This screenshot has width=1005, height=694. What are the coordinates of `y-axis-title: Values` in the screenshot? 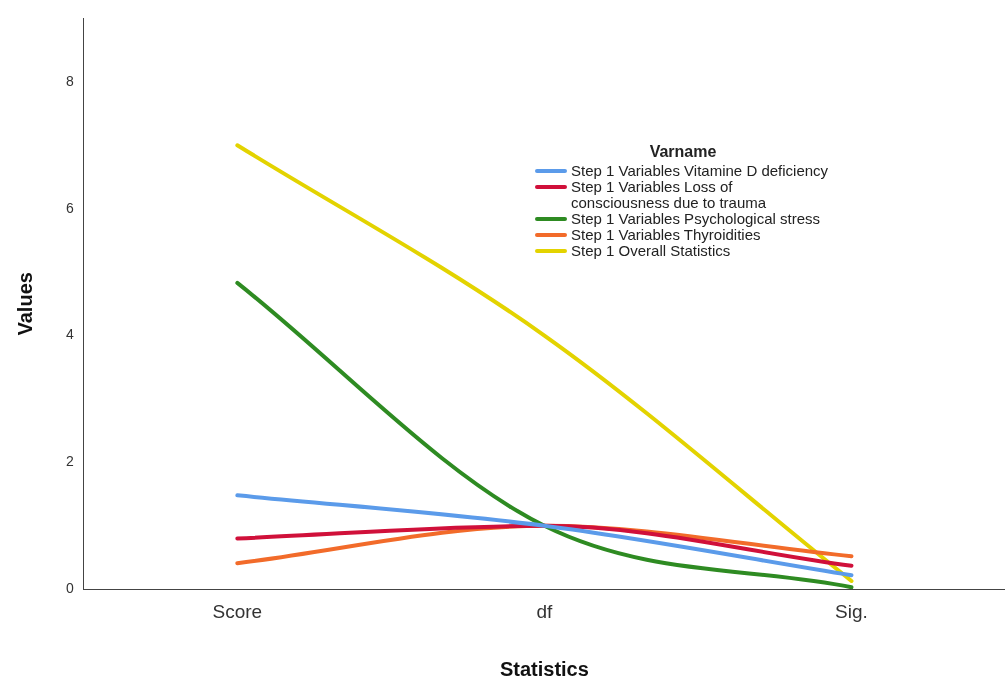 It's located at (24, 304).